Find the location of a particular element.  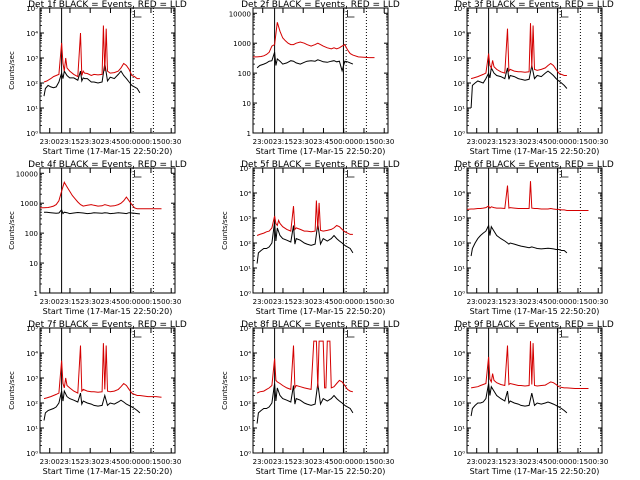

y-tick-label: 10000 is located at coordinates (27, 174).